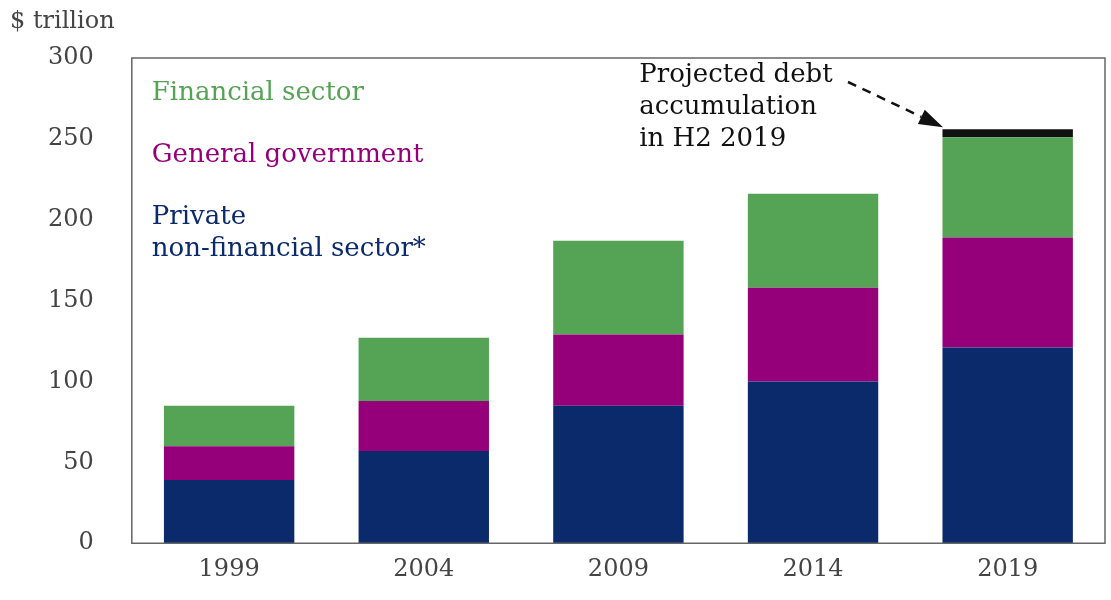 This screenshot has width=1111, height=600. What do you see at coordinates (86, 541) in the screenshot?
I see `y-tick-label: 0` at bounding box center [86, 541].